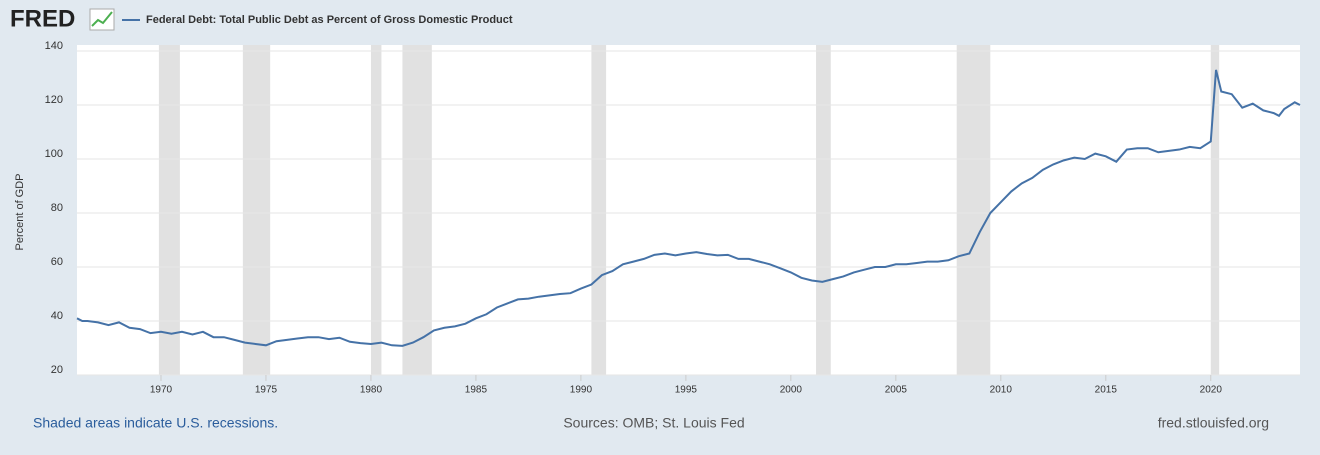 The height and width of the screenshot is (455, 1320). What do you see at coordinates (581, 390) in the screenshot?
I see `x-tick-label: 1990` at bounding box center [581, 390].